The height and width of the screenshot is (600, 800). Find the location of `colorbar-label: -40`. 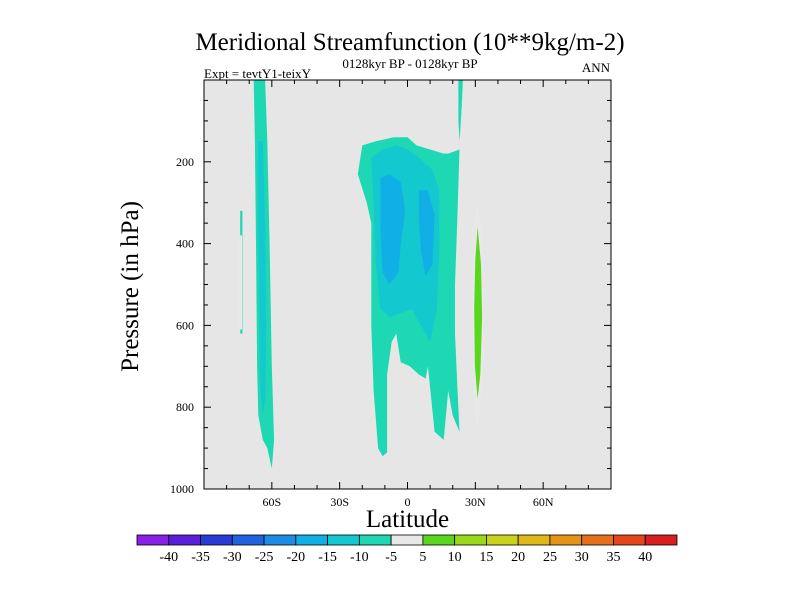

colorbar-label: -40 is located at coordinates (168, 557).